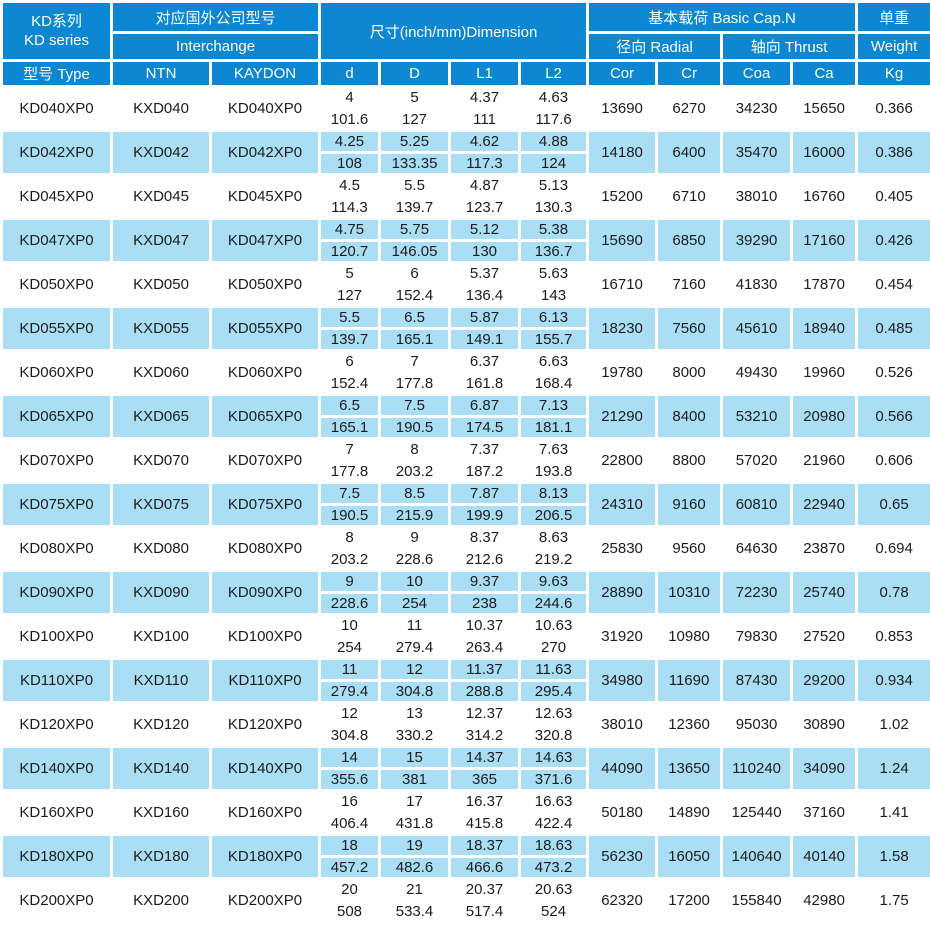 This screenshot has height=940, width=930. Describe the element at coordinates (554, 823) in the screenshot. I see `cell-L2-mm: 422.4` at that location.